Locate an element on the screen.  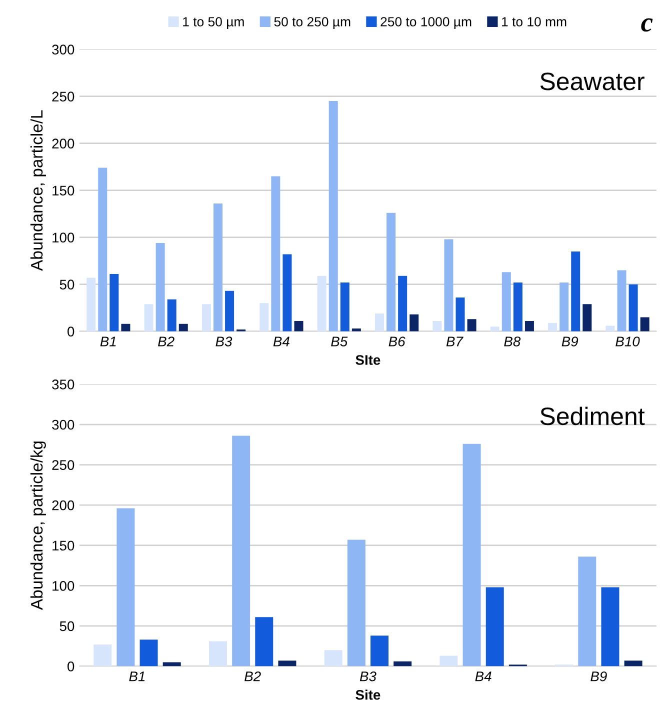
x-axis-title: Site is located at coordinates (368, 695).